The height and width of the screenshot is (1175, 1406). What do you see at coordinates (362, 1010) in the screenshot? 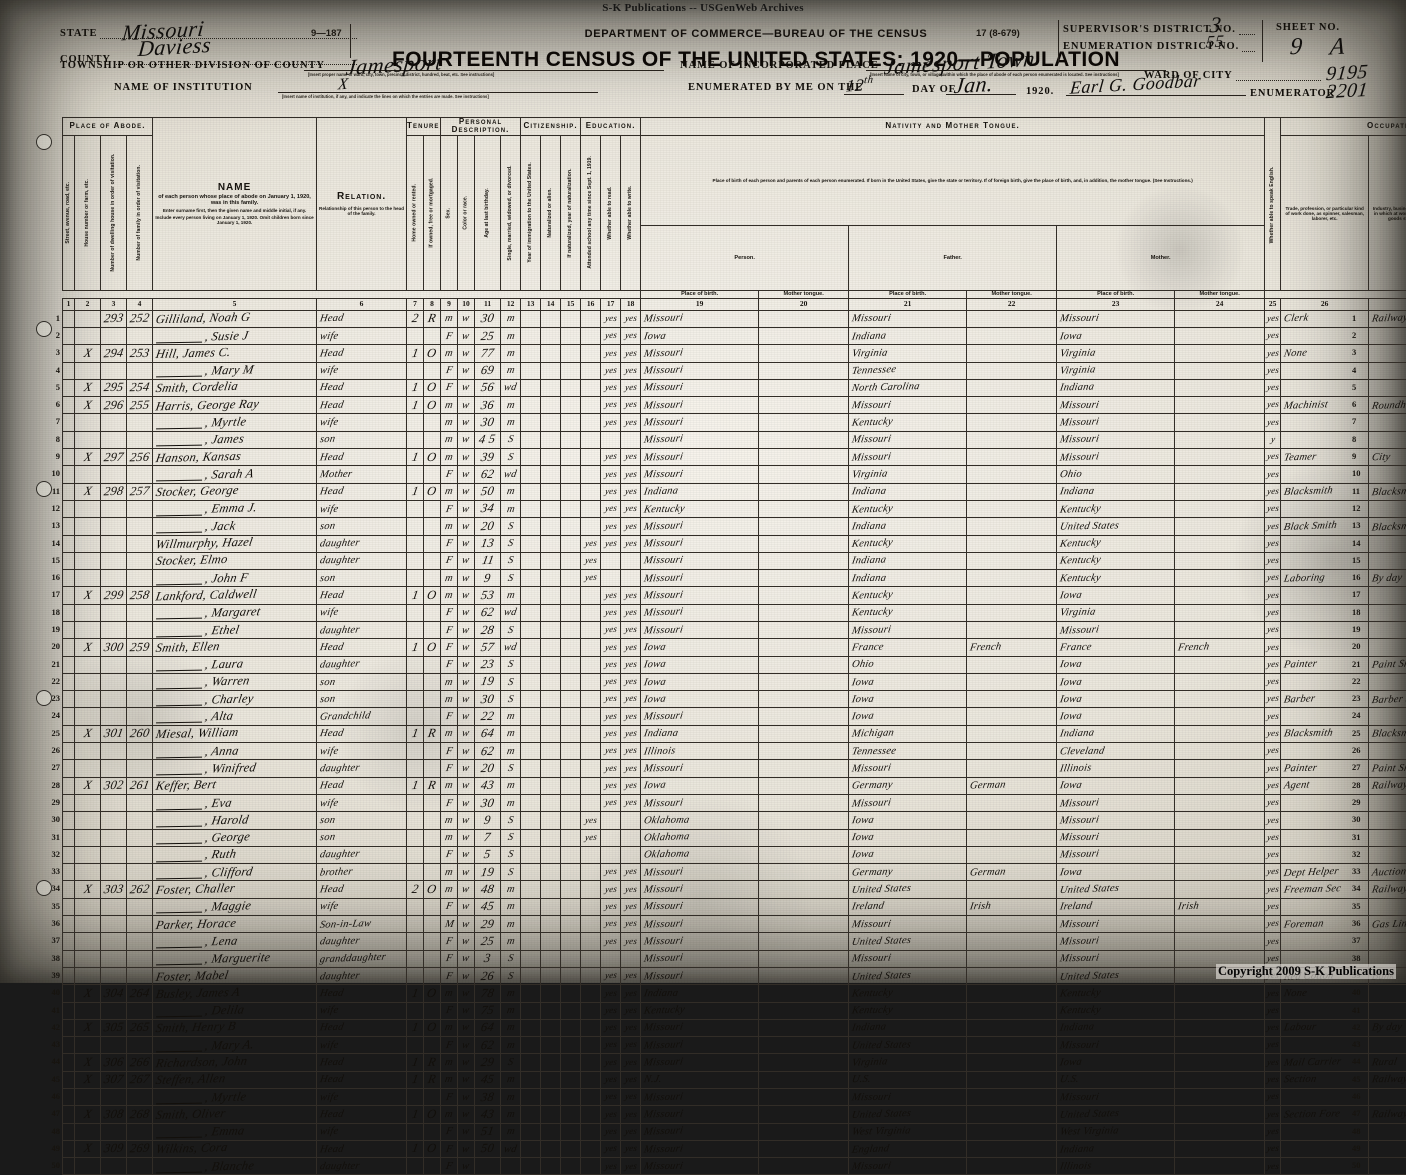
I see `cell-relation: wife` at bounding box center [362, 1010].